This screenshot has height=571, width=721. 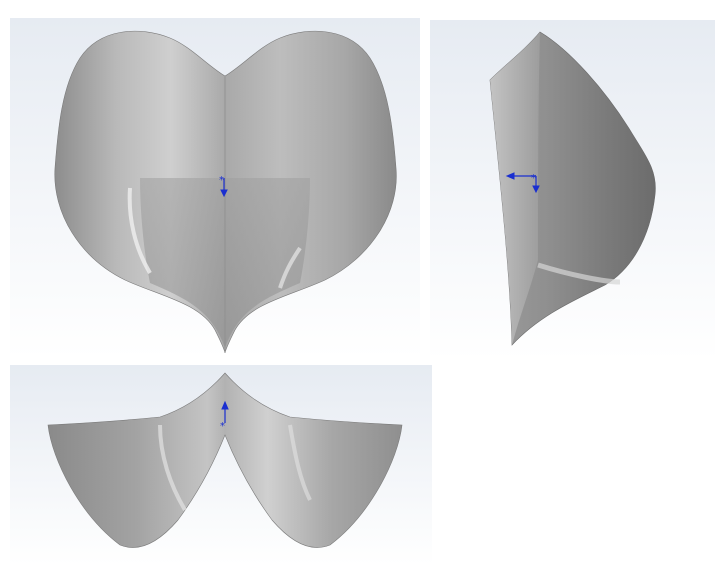 What do you see at coordinates (139, 231) in the screenshot?
I see `front-left-highlight` at bounding box center [139, 231].